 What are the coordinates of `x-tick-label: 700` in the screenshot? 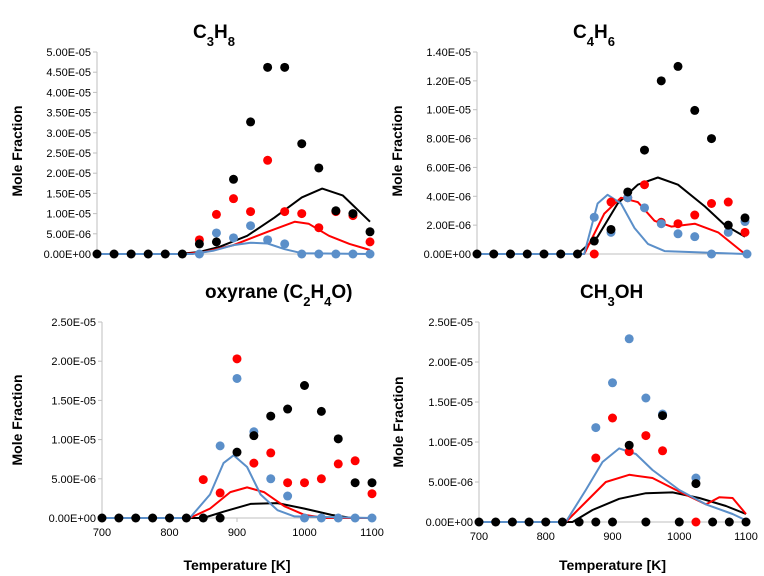 It's located at (479, 537).